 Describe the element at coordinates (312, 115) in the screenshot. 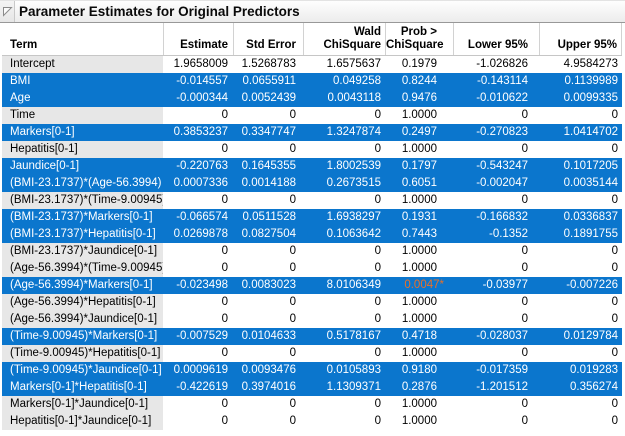

I see `table-row: Time 0 0 0 1.0000 0 0` at that location.